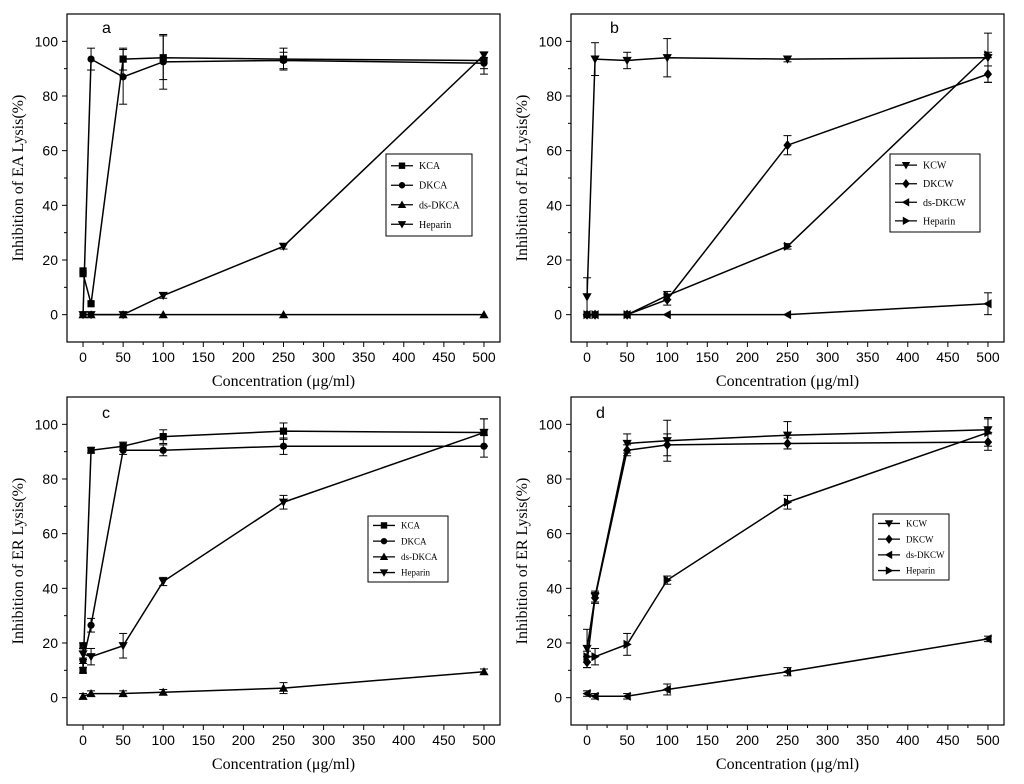  Describe the element at coordinates (419, 557) in the screenshot. I see `legend-label: ds-DKCA` at that location.